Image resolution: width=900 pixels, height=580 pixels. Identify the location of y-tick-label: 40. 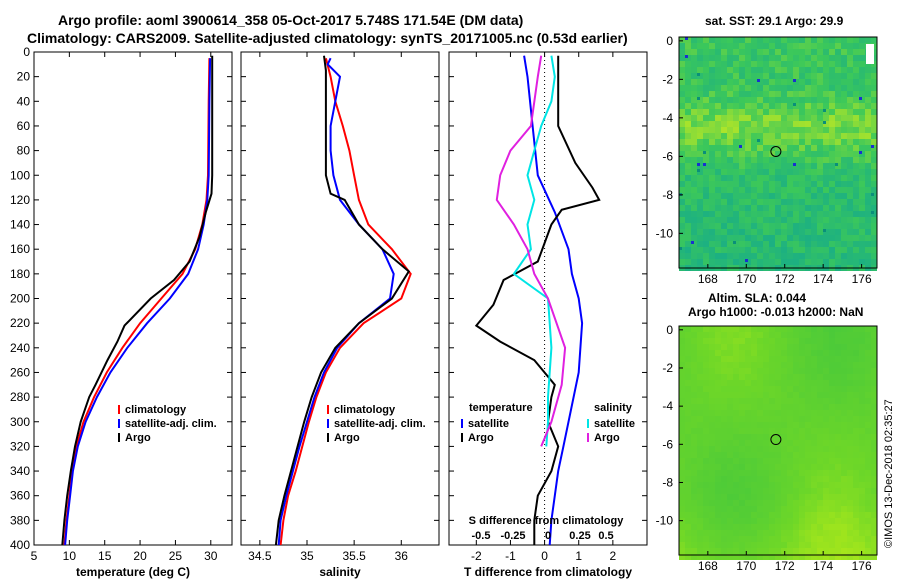
(24, 101).